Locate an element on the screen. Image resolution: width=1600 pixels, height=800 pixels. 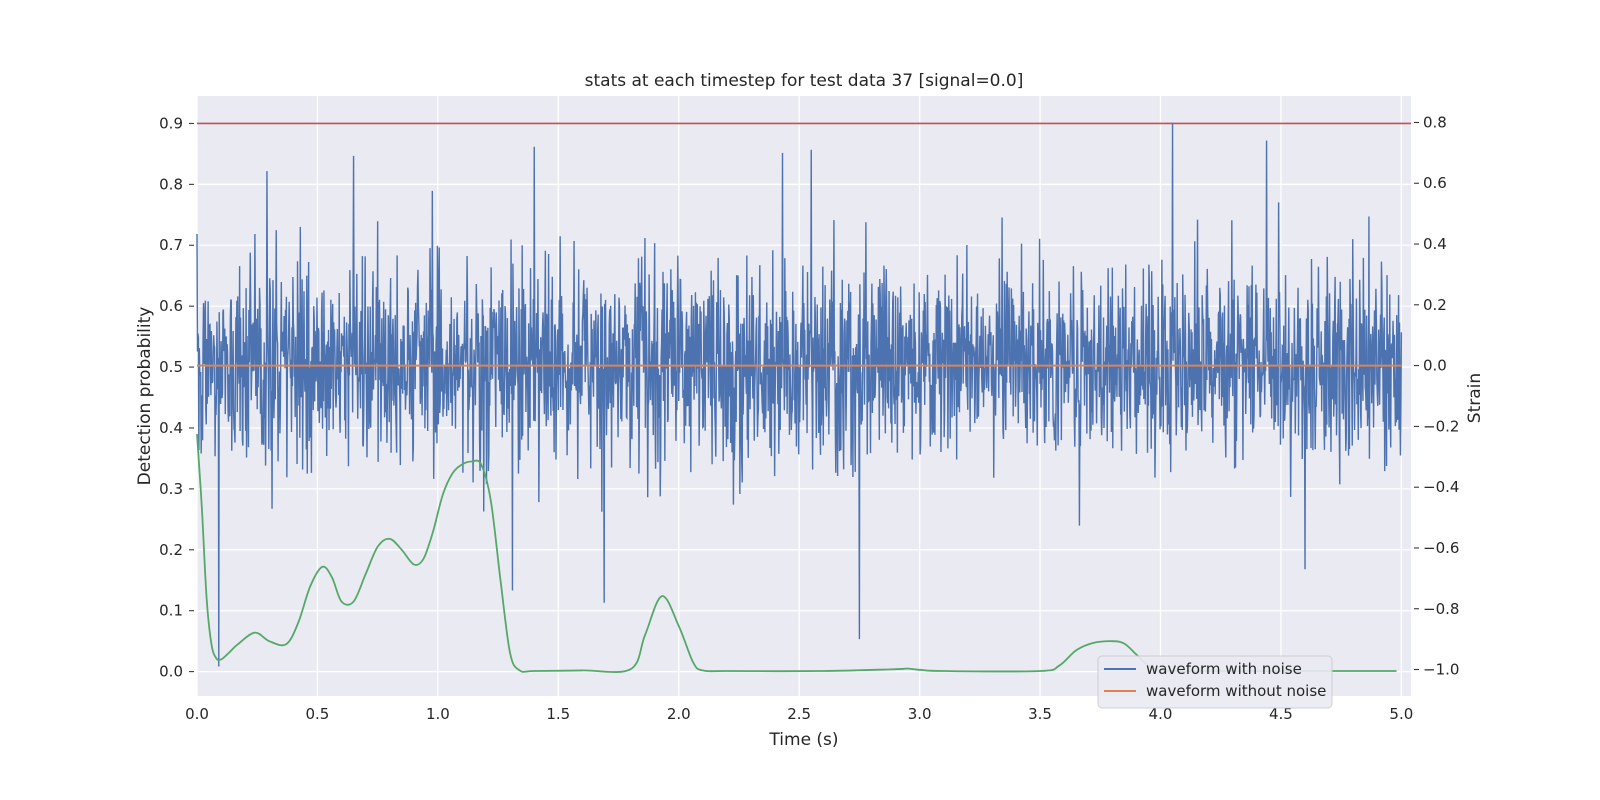
x-tick-label: 0.5 is located at coordinates (318, 714).